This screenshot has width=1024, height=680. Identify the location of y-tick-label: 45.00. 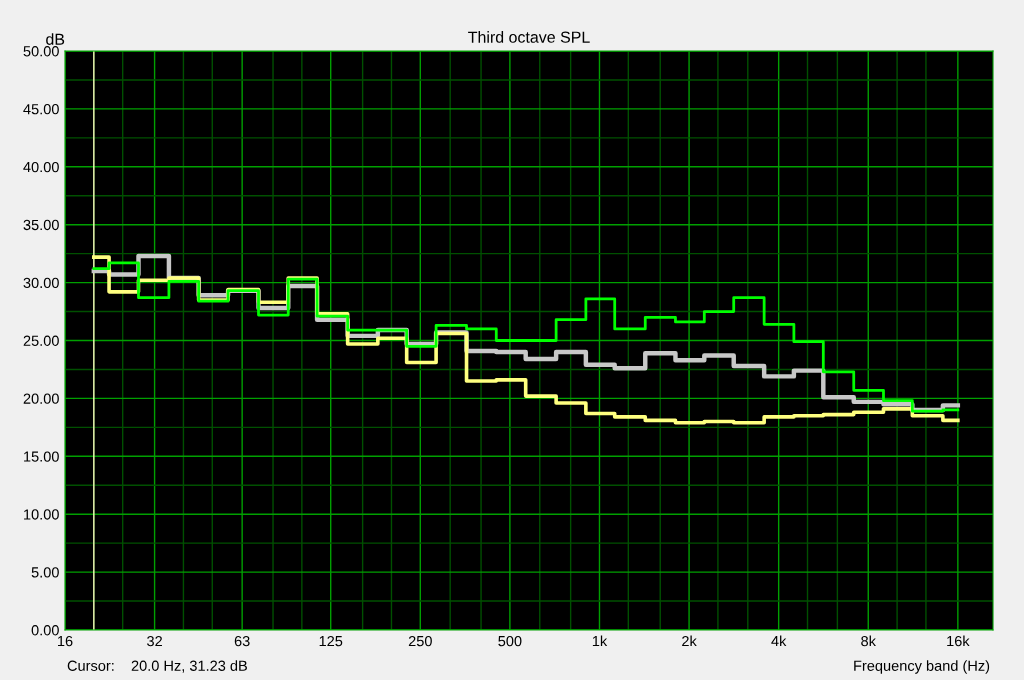
(41, 109).